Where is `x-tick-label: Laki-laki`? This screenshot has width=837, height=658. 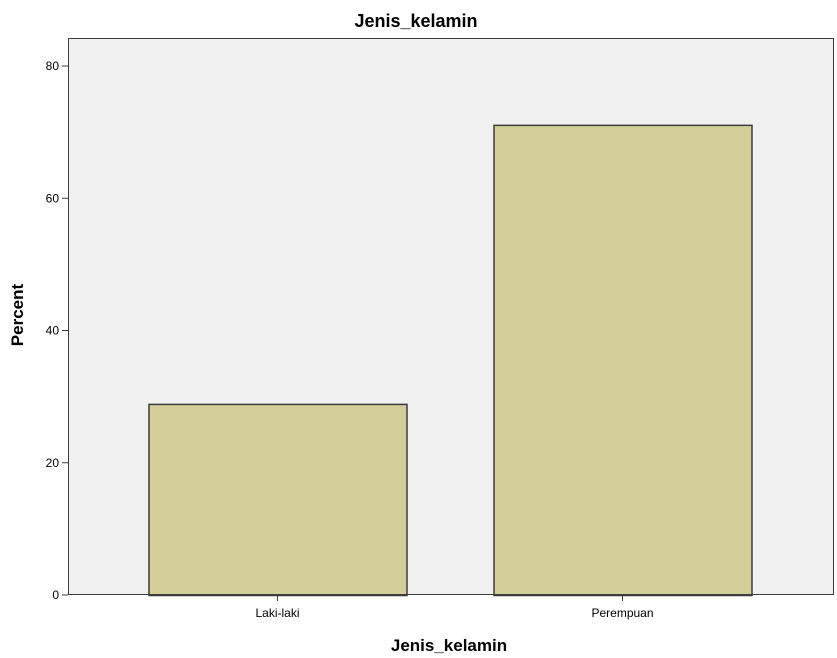 x-tick-label: Laki-laki is located at coordinates (277, 613).